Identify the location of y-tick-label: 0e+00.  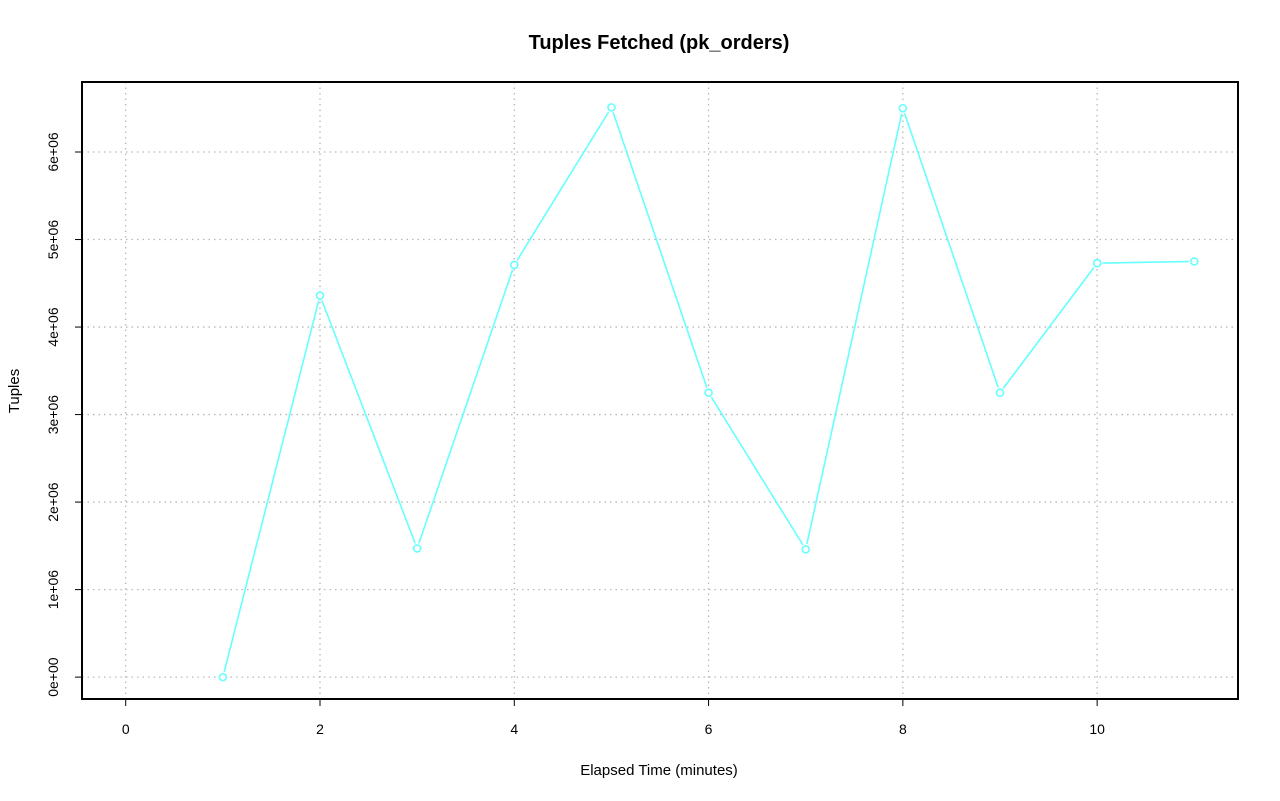
(53, 677).